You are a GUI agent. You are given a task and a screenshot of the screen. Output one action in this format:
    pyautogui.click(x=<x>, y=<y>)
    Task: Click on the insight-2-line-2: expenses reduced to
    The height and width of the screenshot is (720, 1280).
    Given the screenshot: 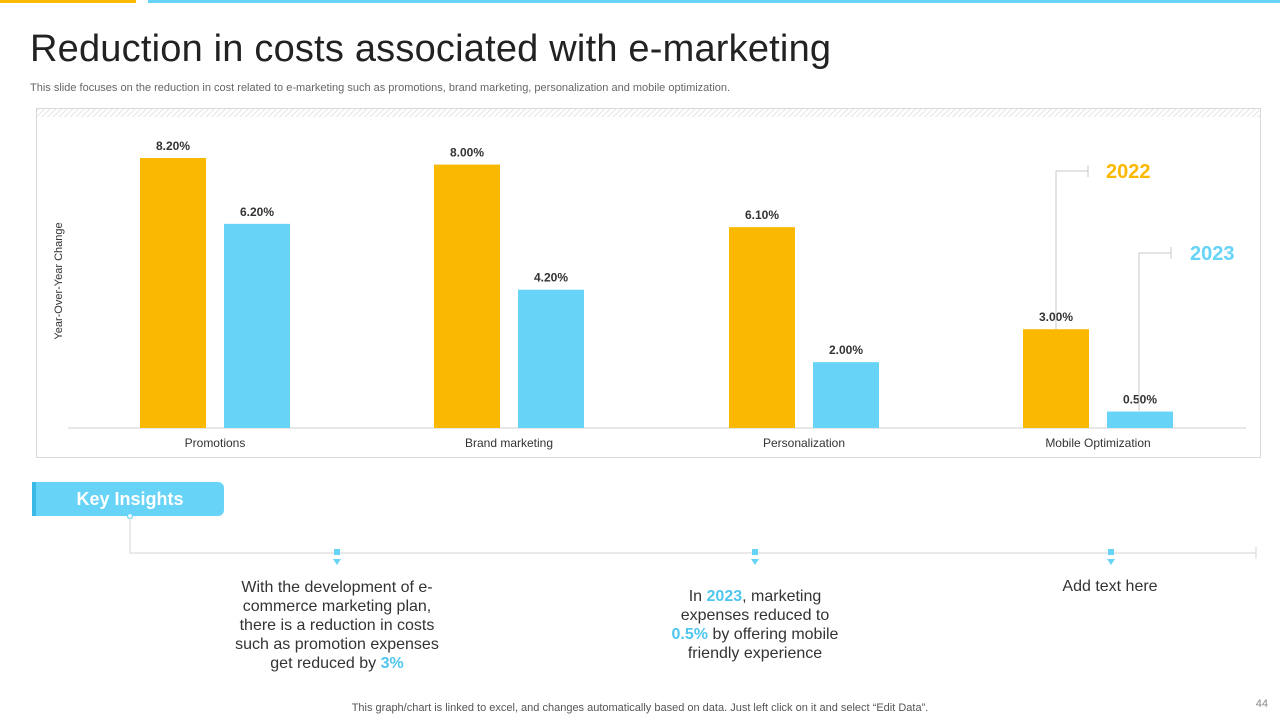 What is the action you would take?
    pyautogui.click(x=755, y=615)
    